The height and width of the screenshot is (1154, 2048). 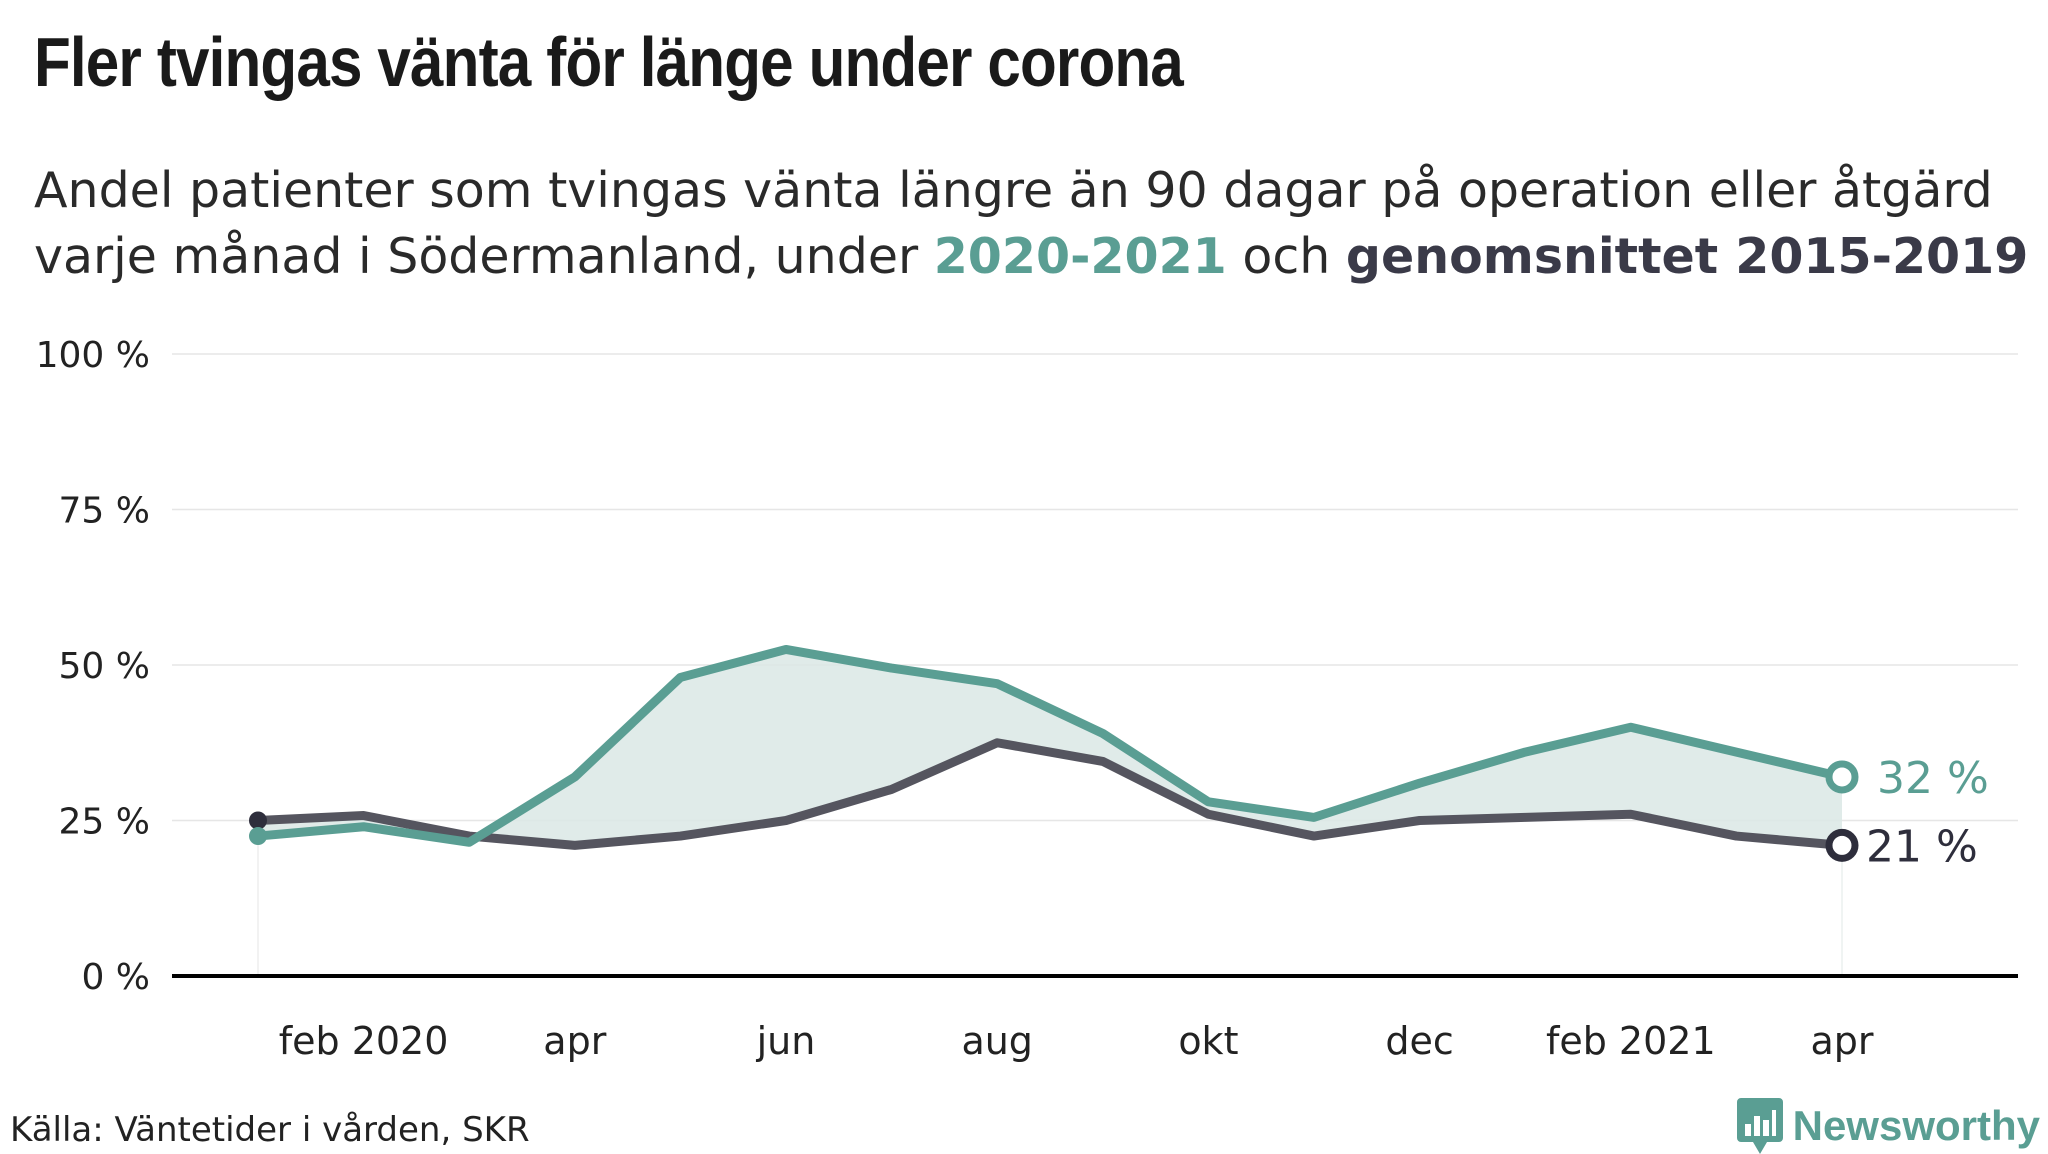 I want to click on difference-area, so click(x=1050, y=747).